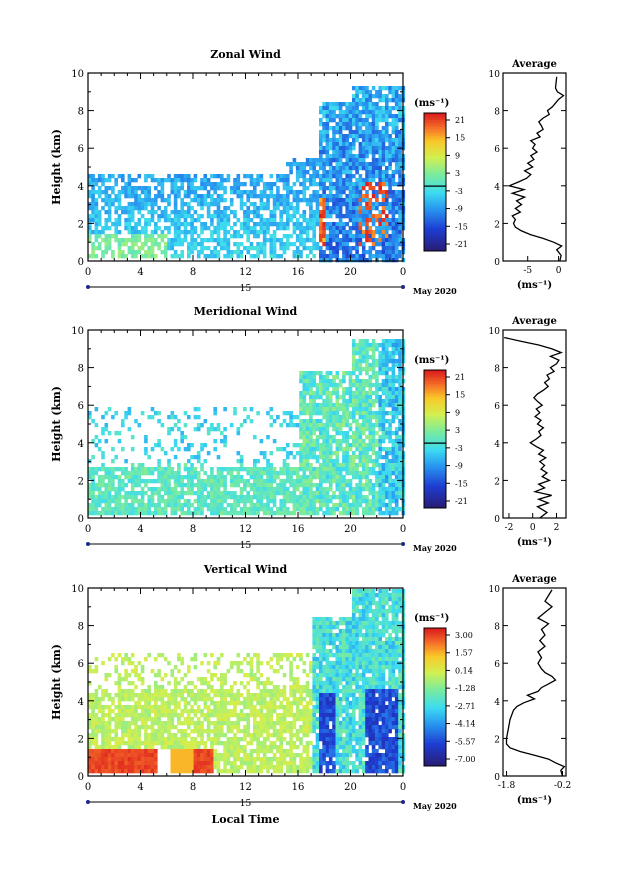 The height and width of the screenshot is (873, 622). What do you see at coordinates (435, 182) in the screenshot?
I see `zonal-colorbar-frame` at bounding box center [435, 182].